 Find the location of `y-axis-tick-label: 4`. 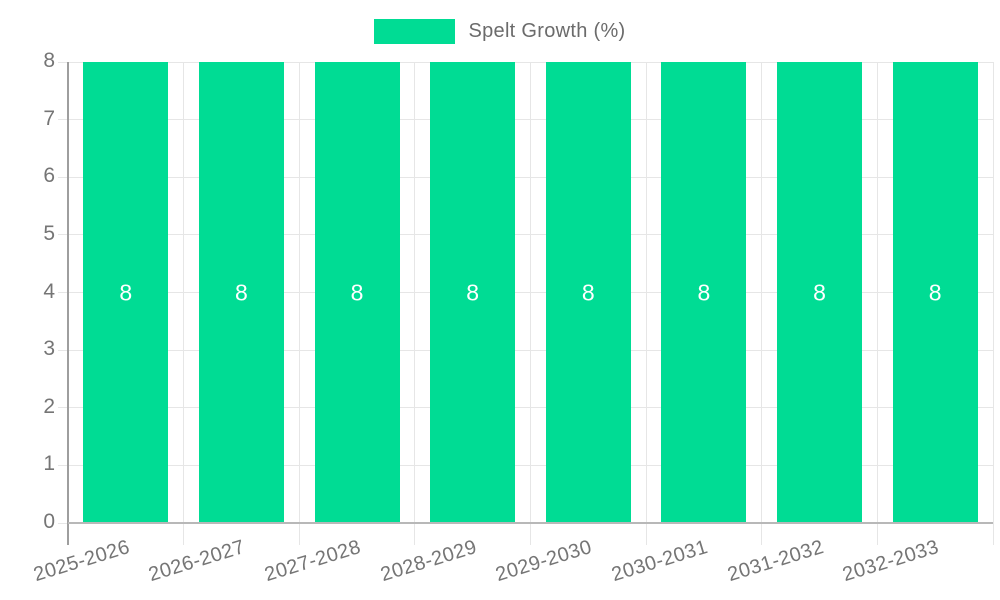

y-axis-tick-label: 4 is located at coordinates (49, 291).